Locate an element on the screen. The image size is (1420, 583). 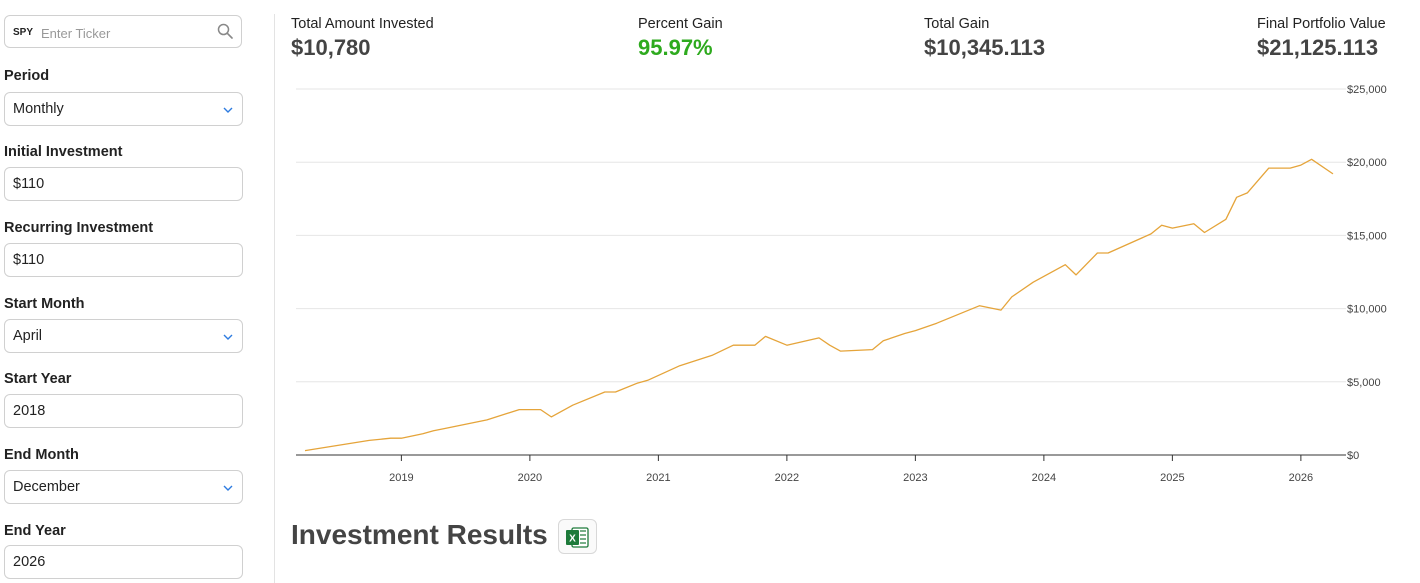
y-tick-label: $15,000 is located at coordinates (1367, 236).